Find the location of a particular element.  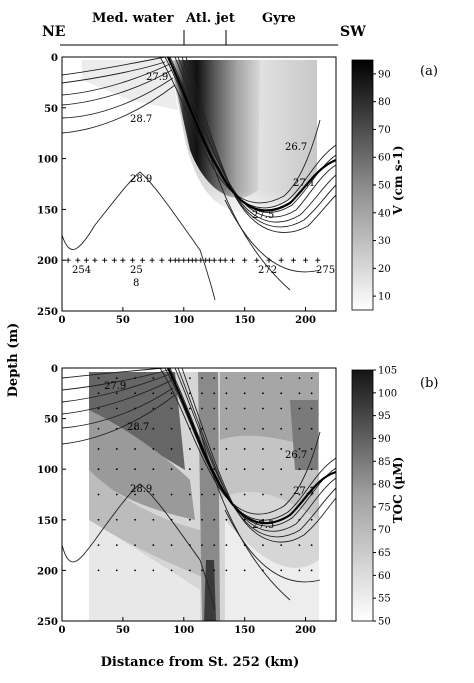

sample-dots-b is located at coordinates (205, 474).